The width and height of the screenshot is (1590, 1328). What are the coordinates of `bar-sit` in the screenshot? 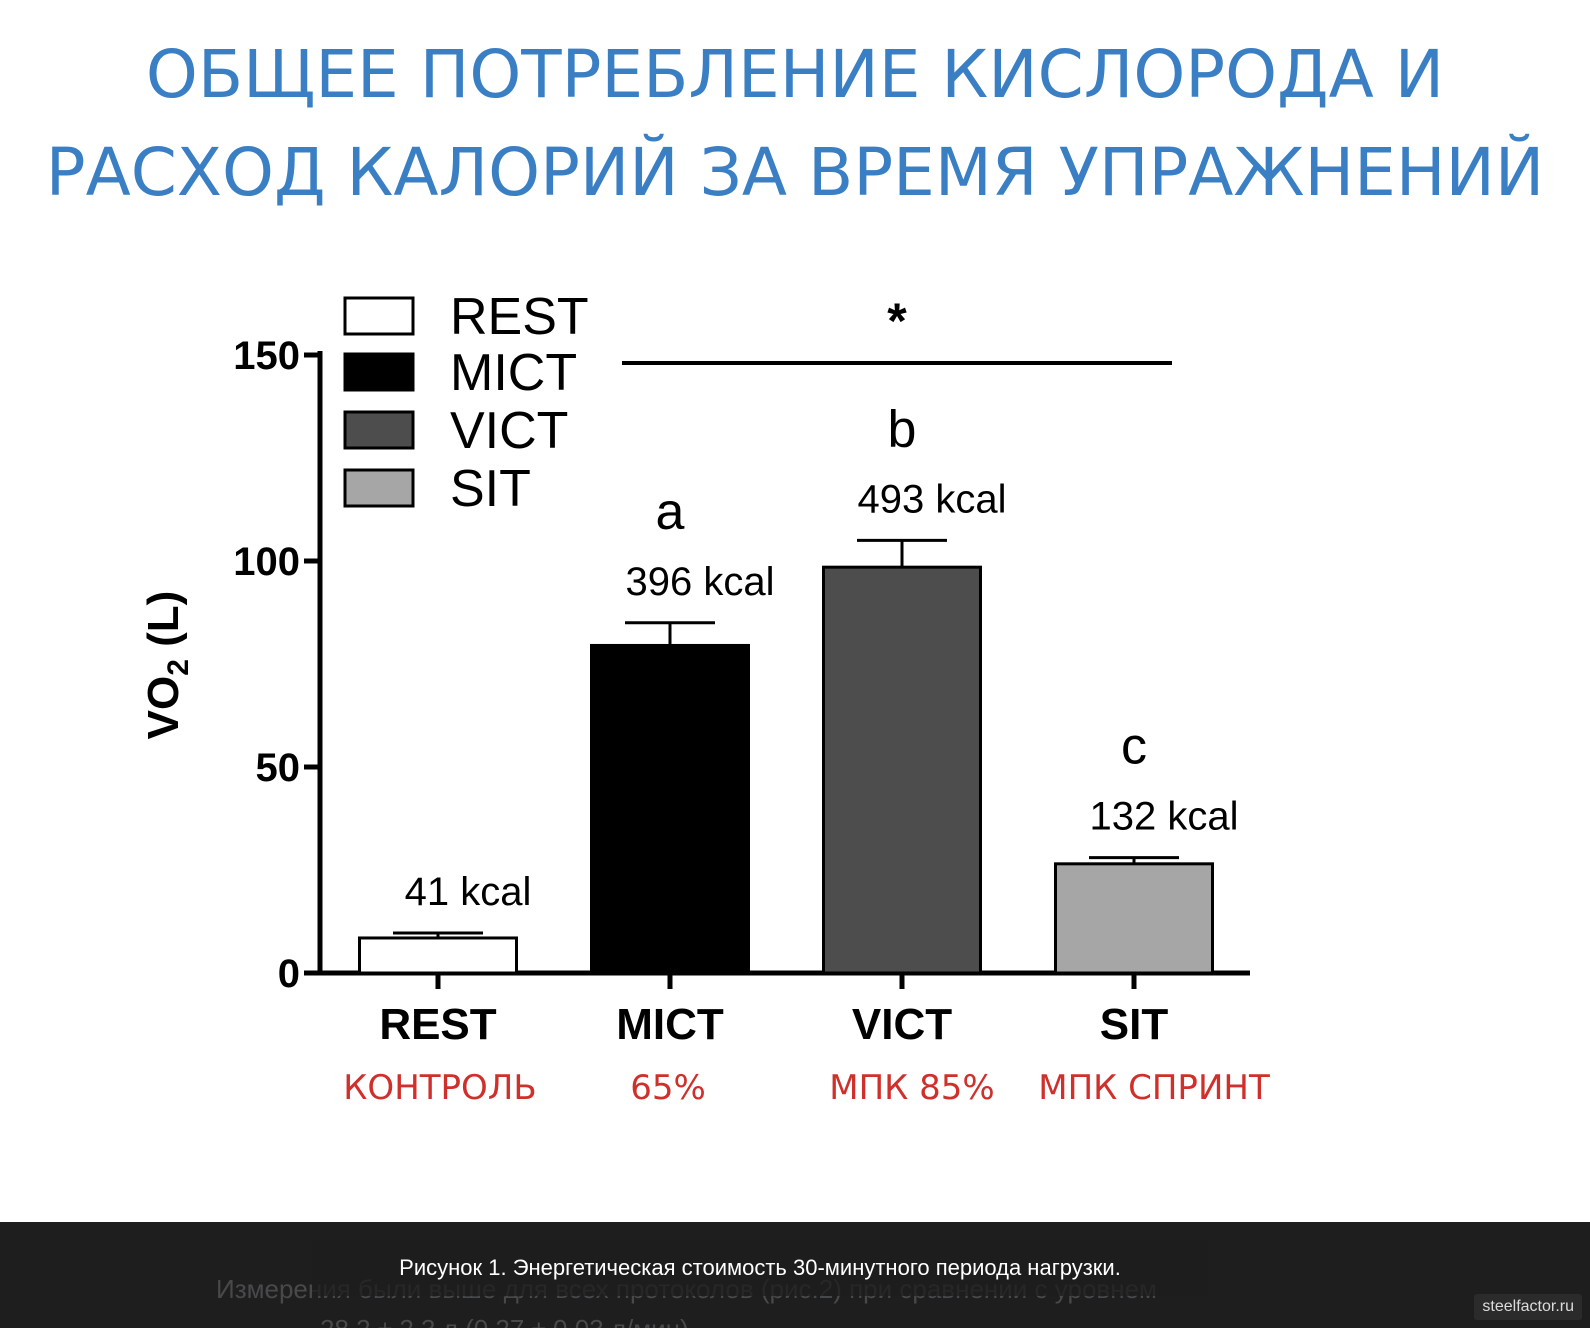 It's located at (1134, 918).